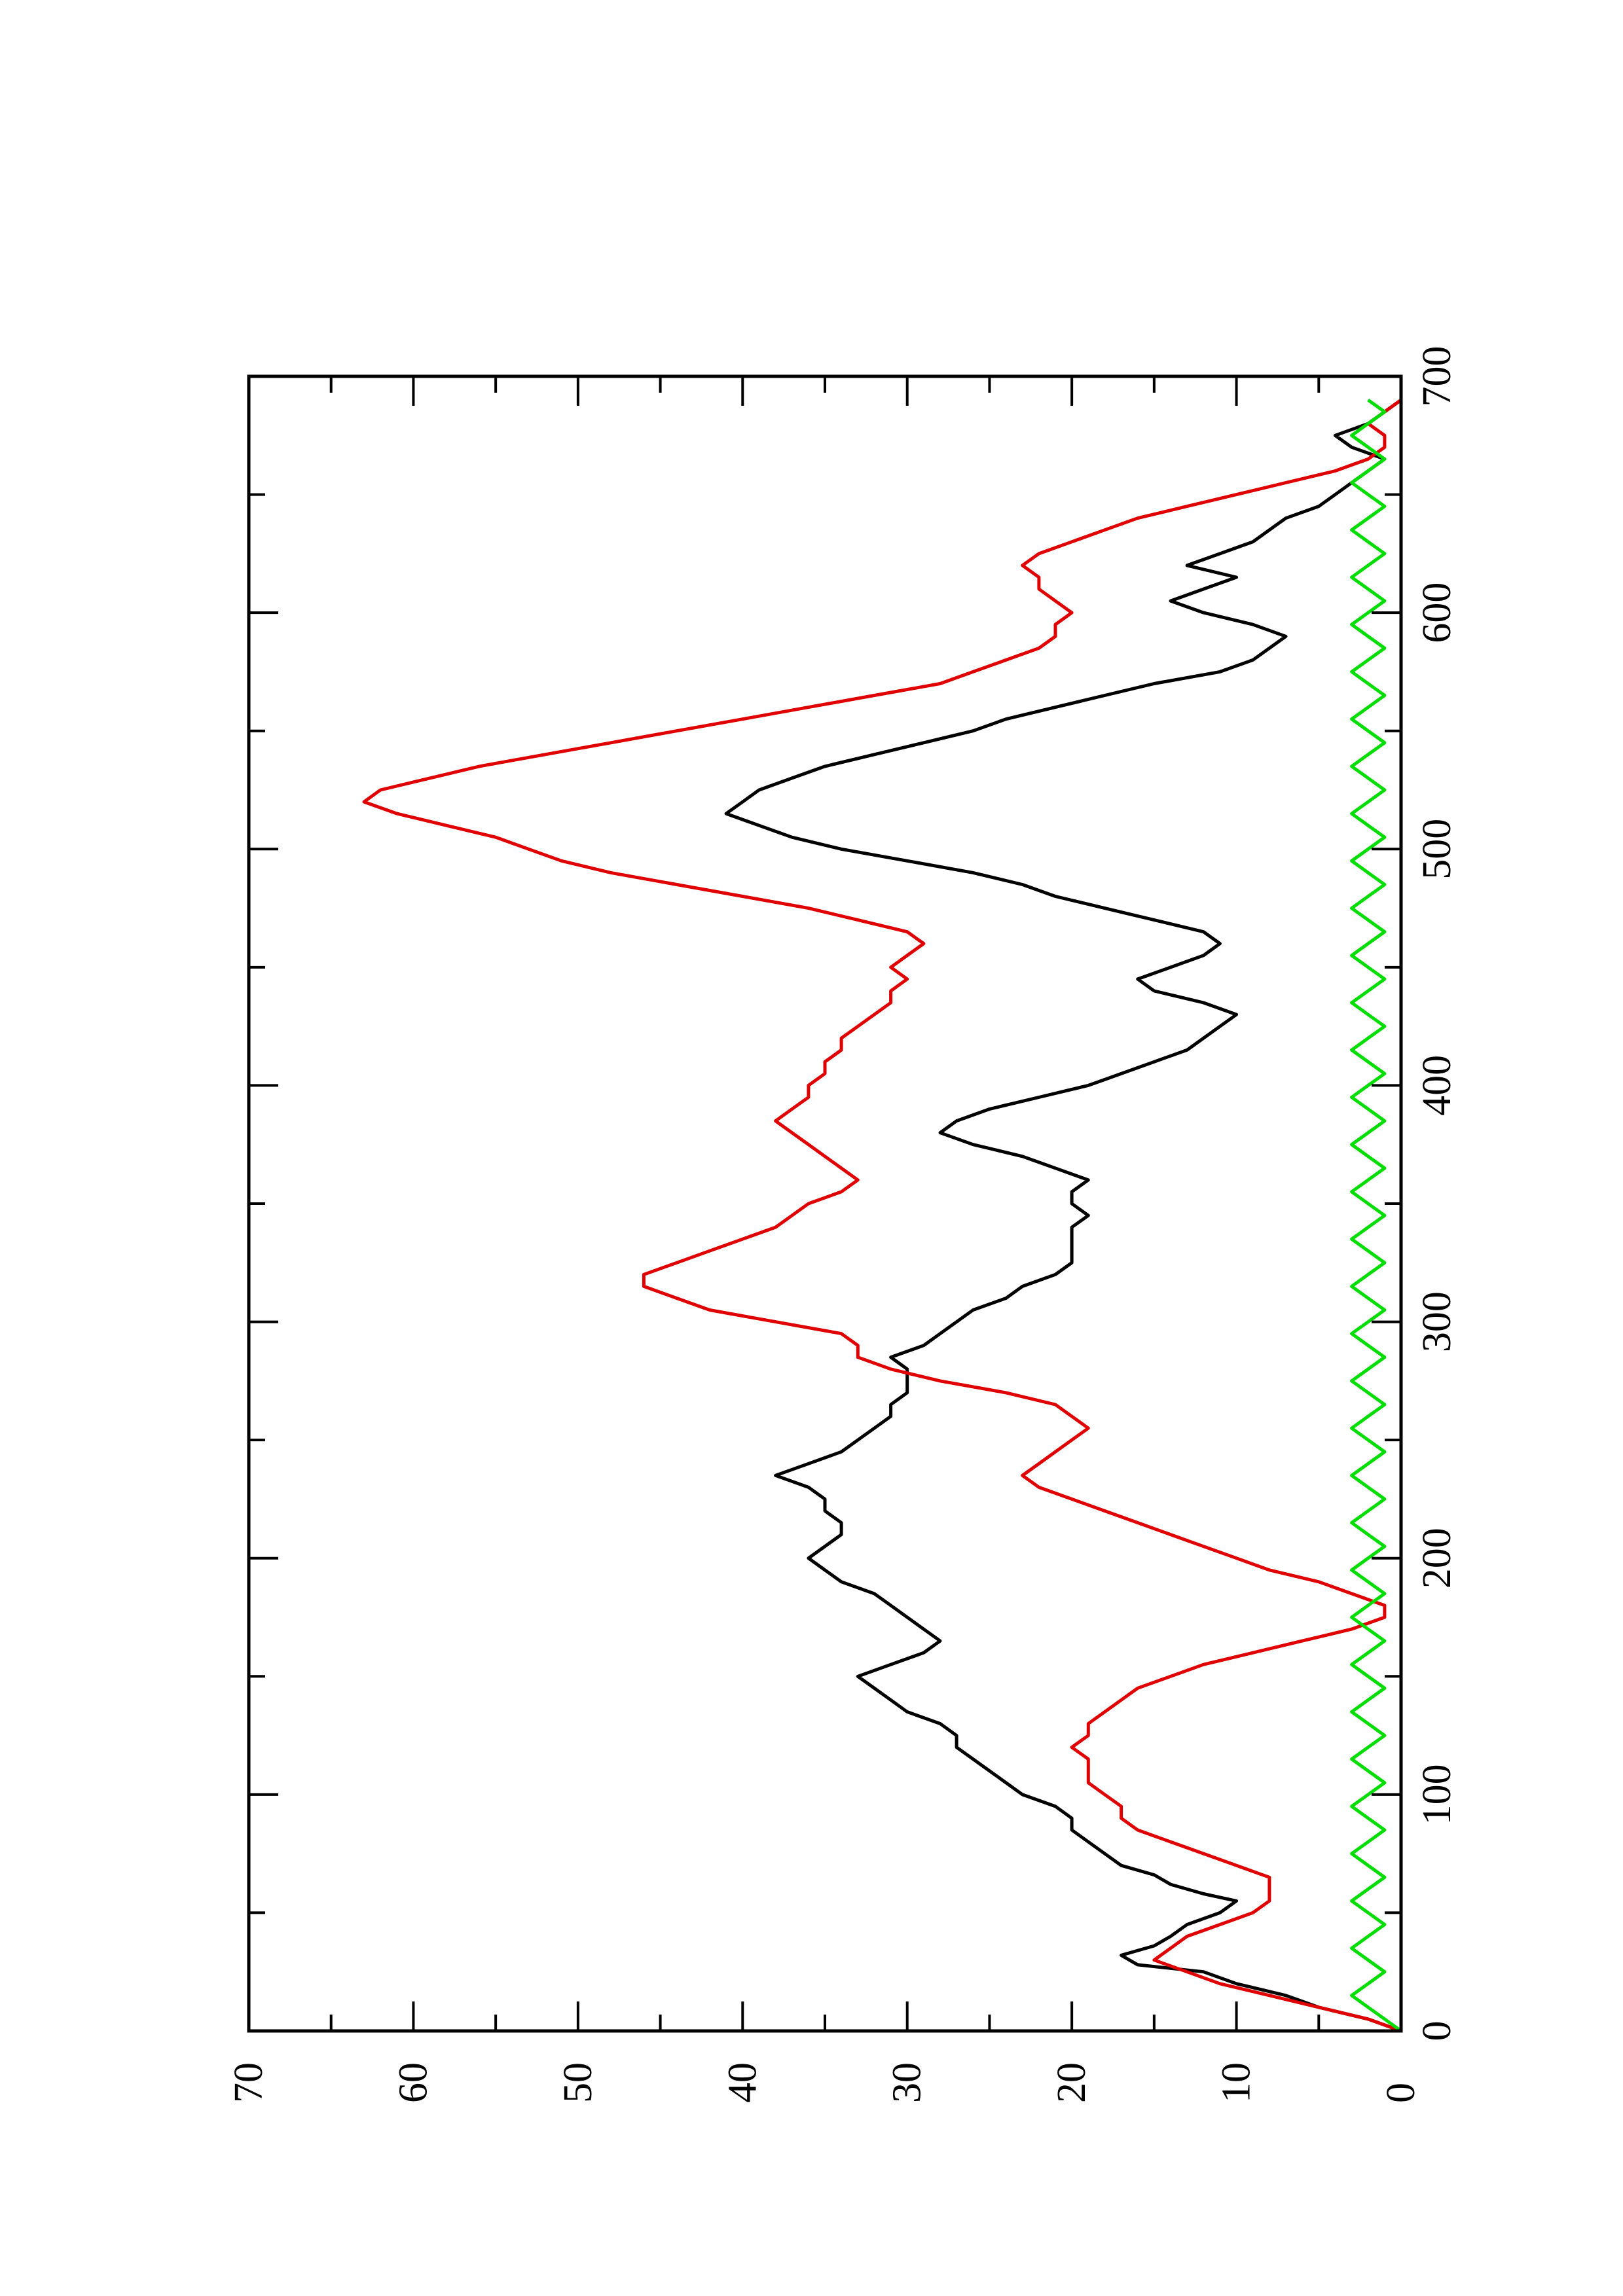 This screenshot has width=1623, height=2296. Describe the element at coordinates (742, 2082) in the screenshot. I see `y-tick-label-40: 40` at that location.